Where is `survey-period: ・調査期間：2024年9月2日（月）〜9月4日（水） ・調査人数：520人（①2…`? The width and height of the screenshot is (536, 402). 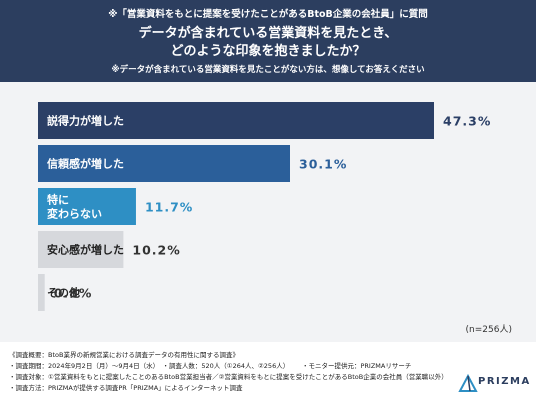
survey-period: ・調査期間：2024年9月2日（月）〜9月4日（水） ・調査人数：520人（①2… is located at coordinates (149, 366).